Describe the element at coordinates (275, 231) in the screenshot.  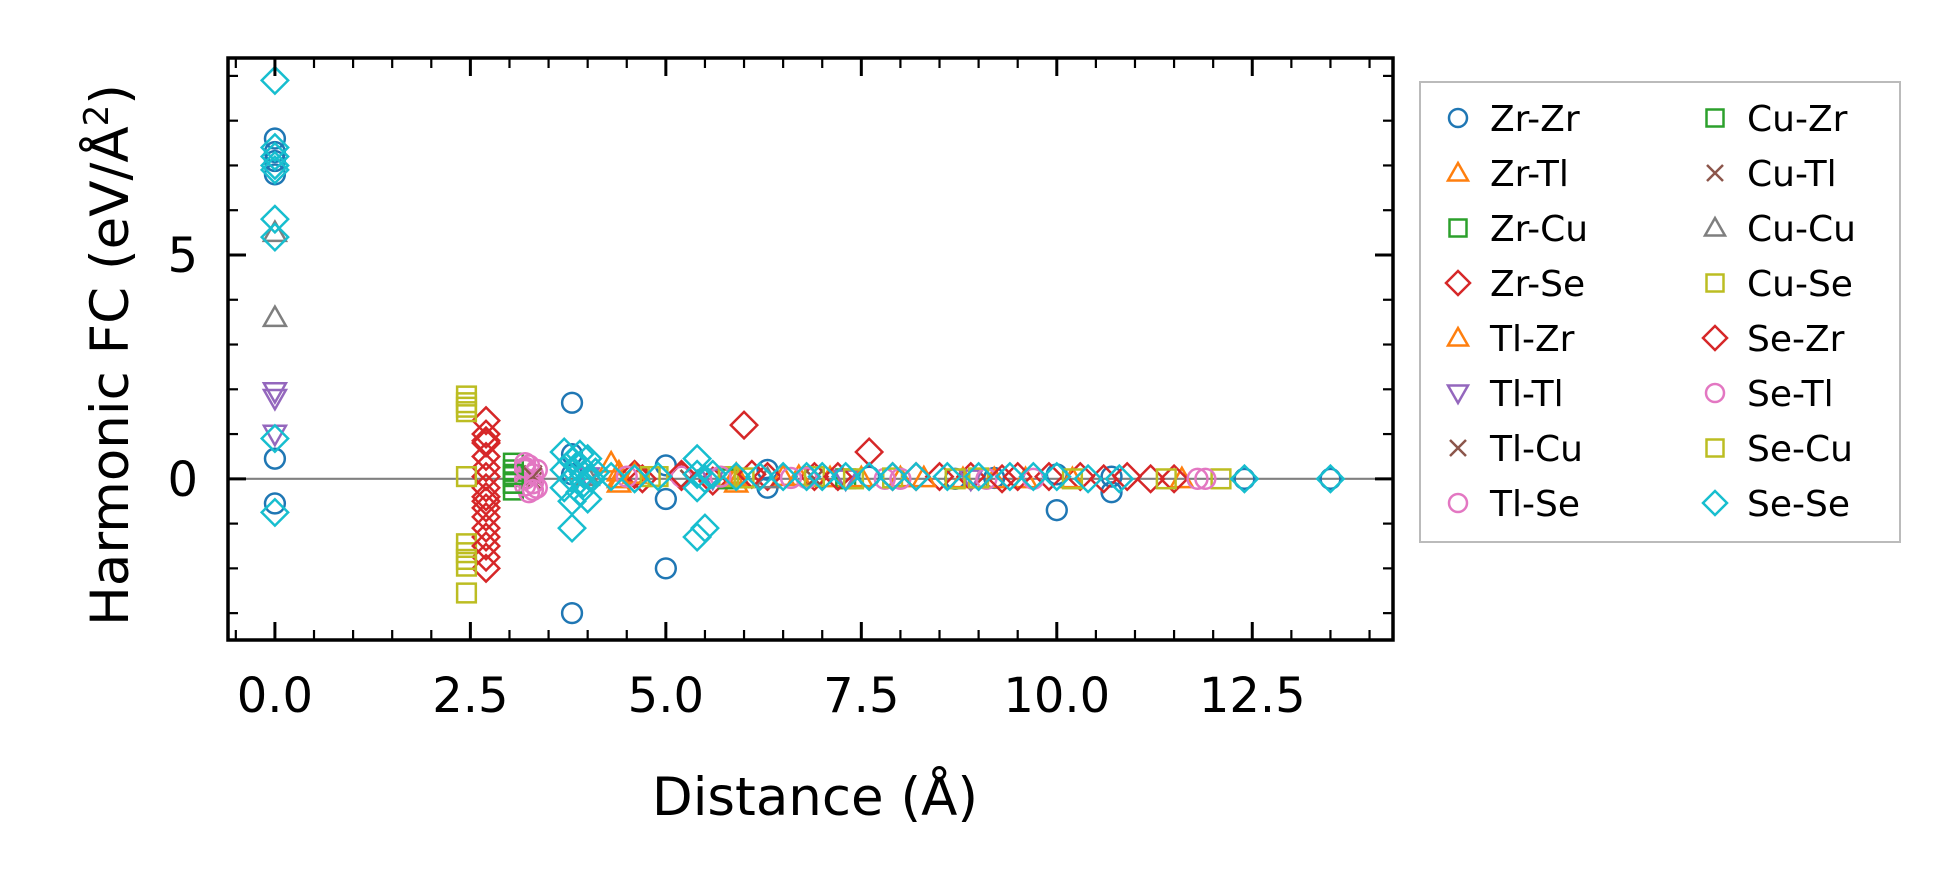
I see `data-point-cu-cu` at that location.